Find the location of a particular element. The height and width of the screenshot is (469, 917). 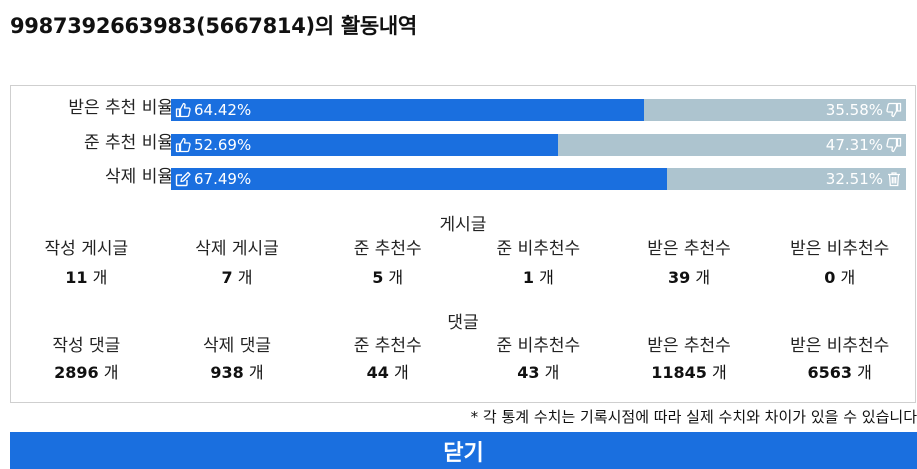

bar-right-value: 47.31% is located at coordinates (864, 145).